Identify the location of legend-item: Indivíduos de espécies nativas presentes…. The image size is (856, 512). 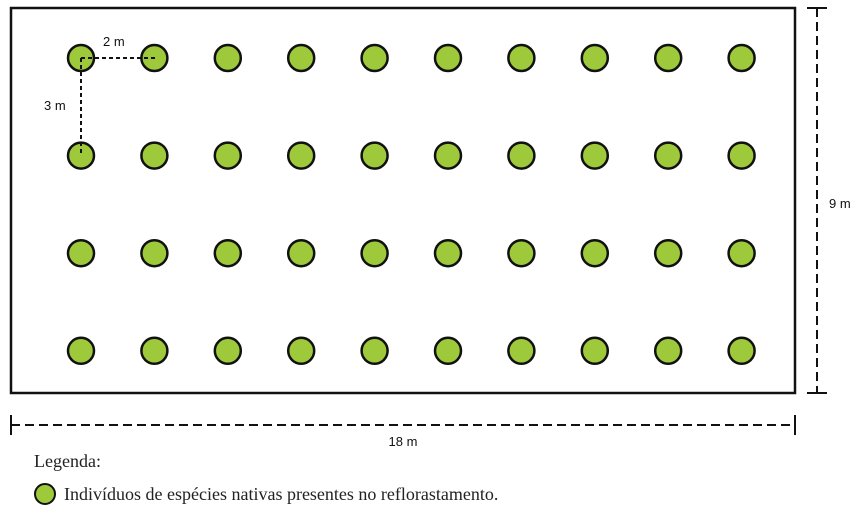
(266, 494).